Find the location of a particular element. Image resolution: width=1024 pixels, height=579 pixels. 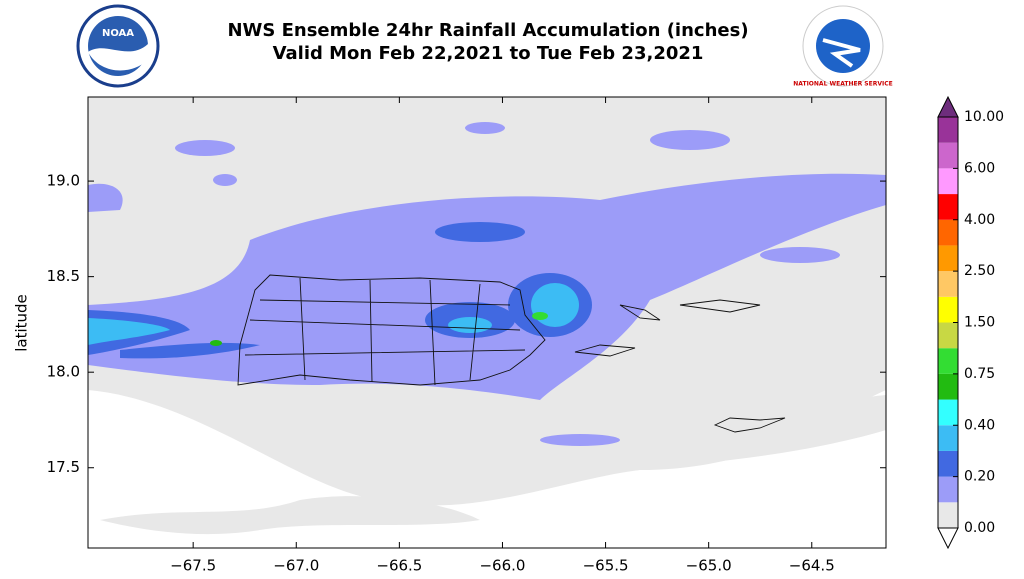

logo-text: NOAA is located at coordinates (118, 33).